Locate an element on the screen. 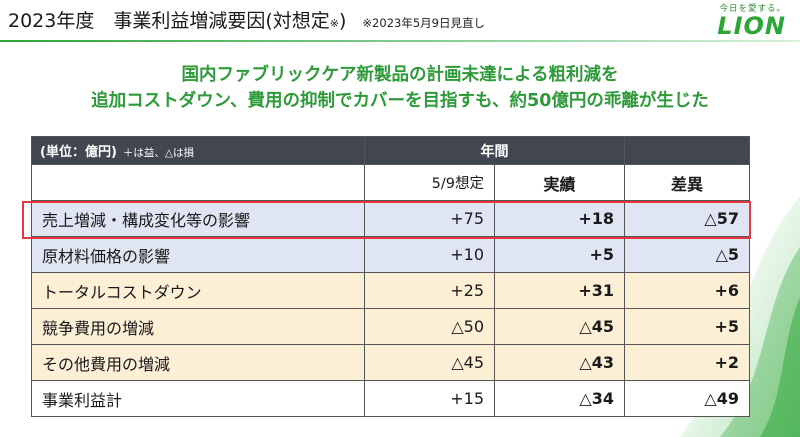 The image size is (800, 437). page-header: 2023年度 事業利益増減要因(対想定 ※) ※2023年5月9日見直し is located at coordinates (246, 21).